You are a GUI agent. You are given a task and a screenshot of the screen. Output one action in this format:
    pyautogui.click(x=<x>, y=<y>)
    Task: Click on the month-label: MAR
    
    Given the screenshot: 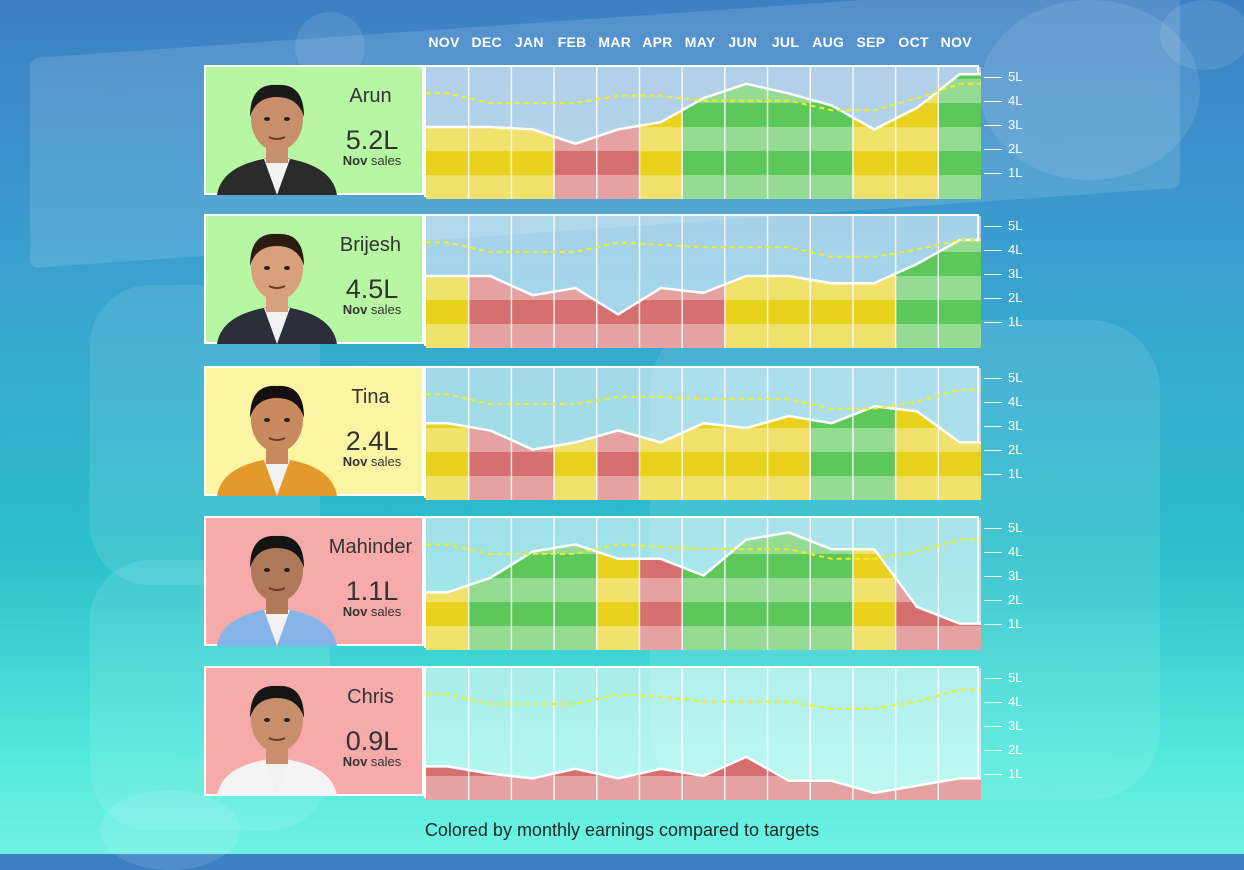 What is the action you would take?
    pyautogui.click(x=615, y=42)
    